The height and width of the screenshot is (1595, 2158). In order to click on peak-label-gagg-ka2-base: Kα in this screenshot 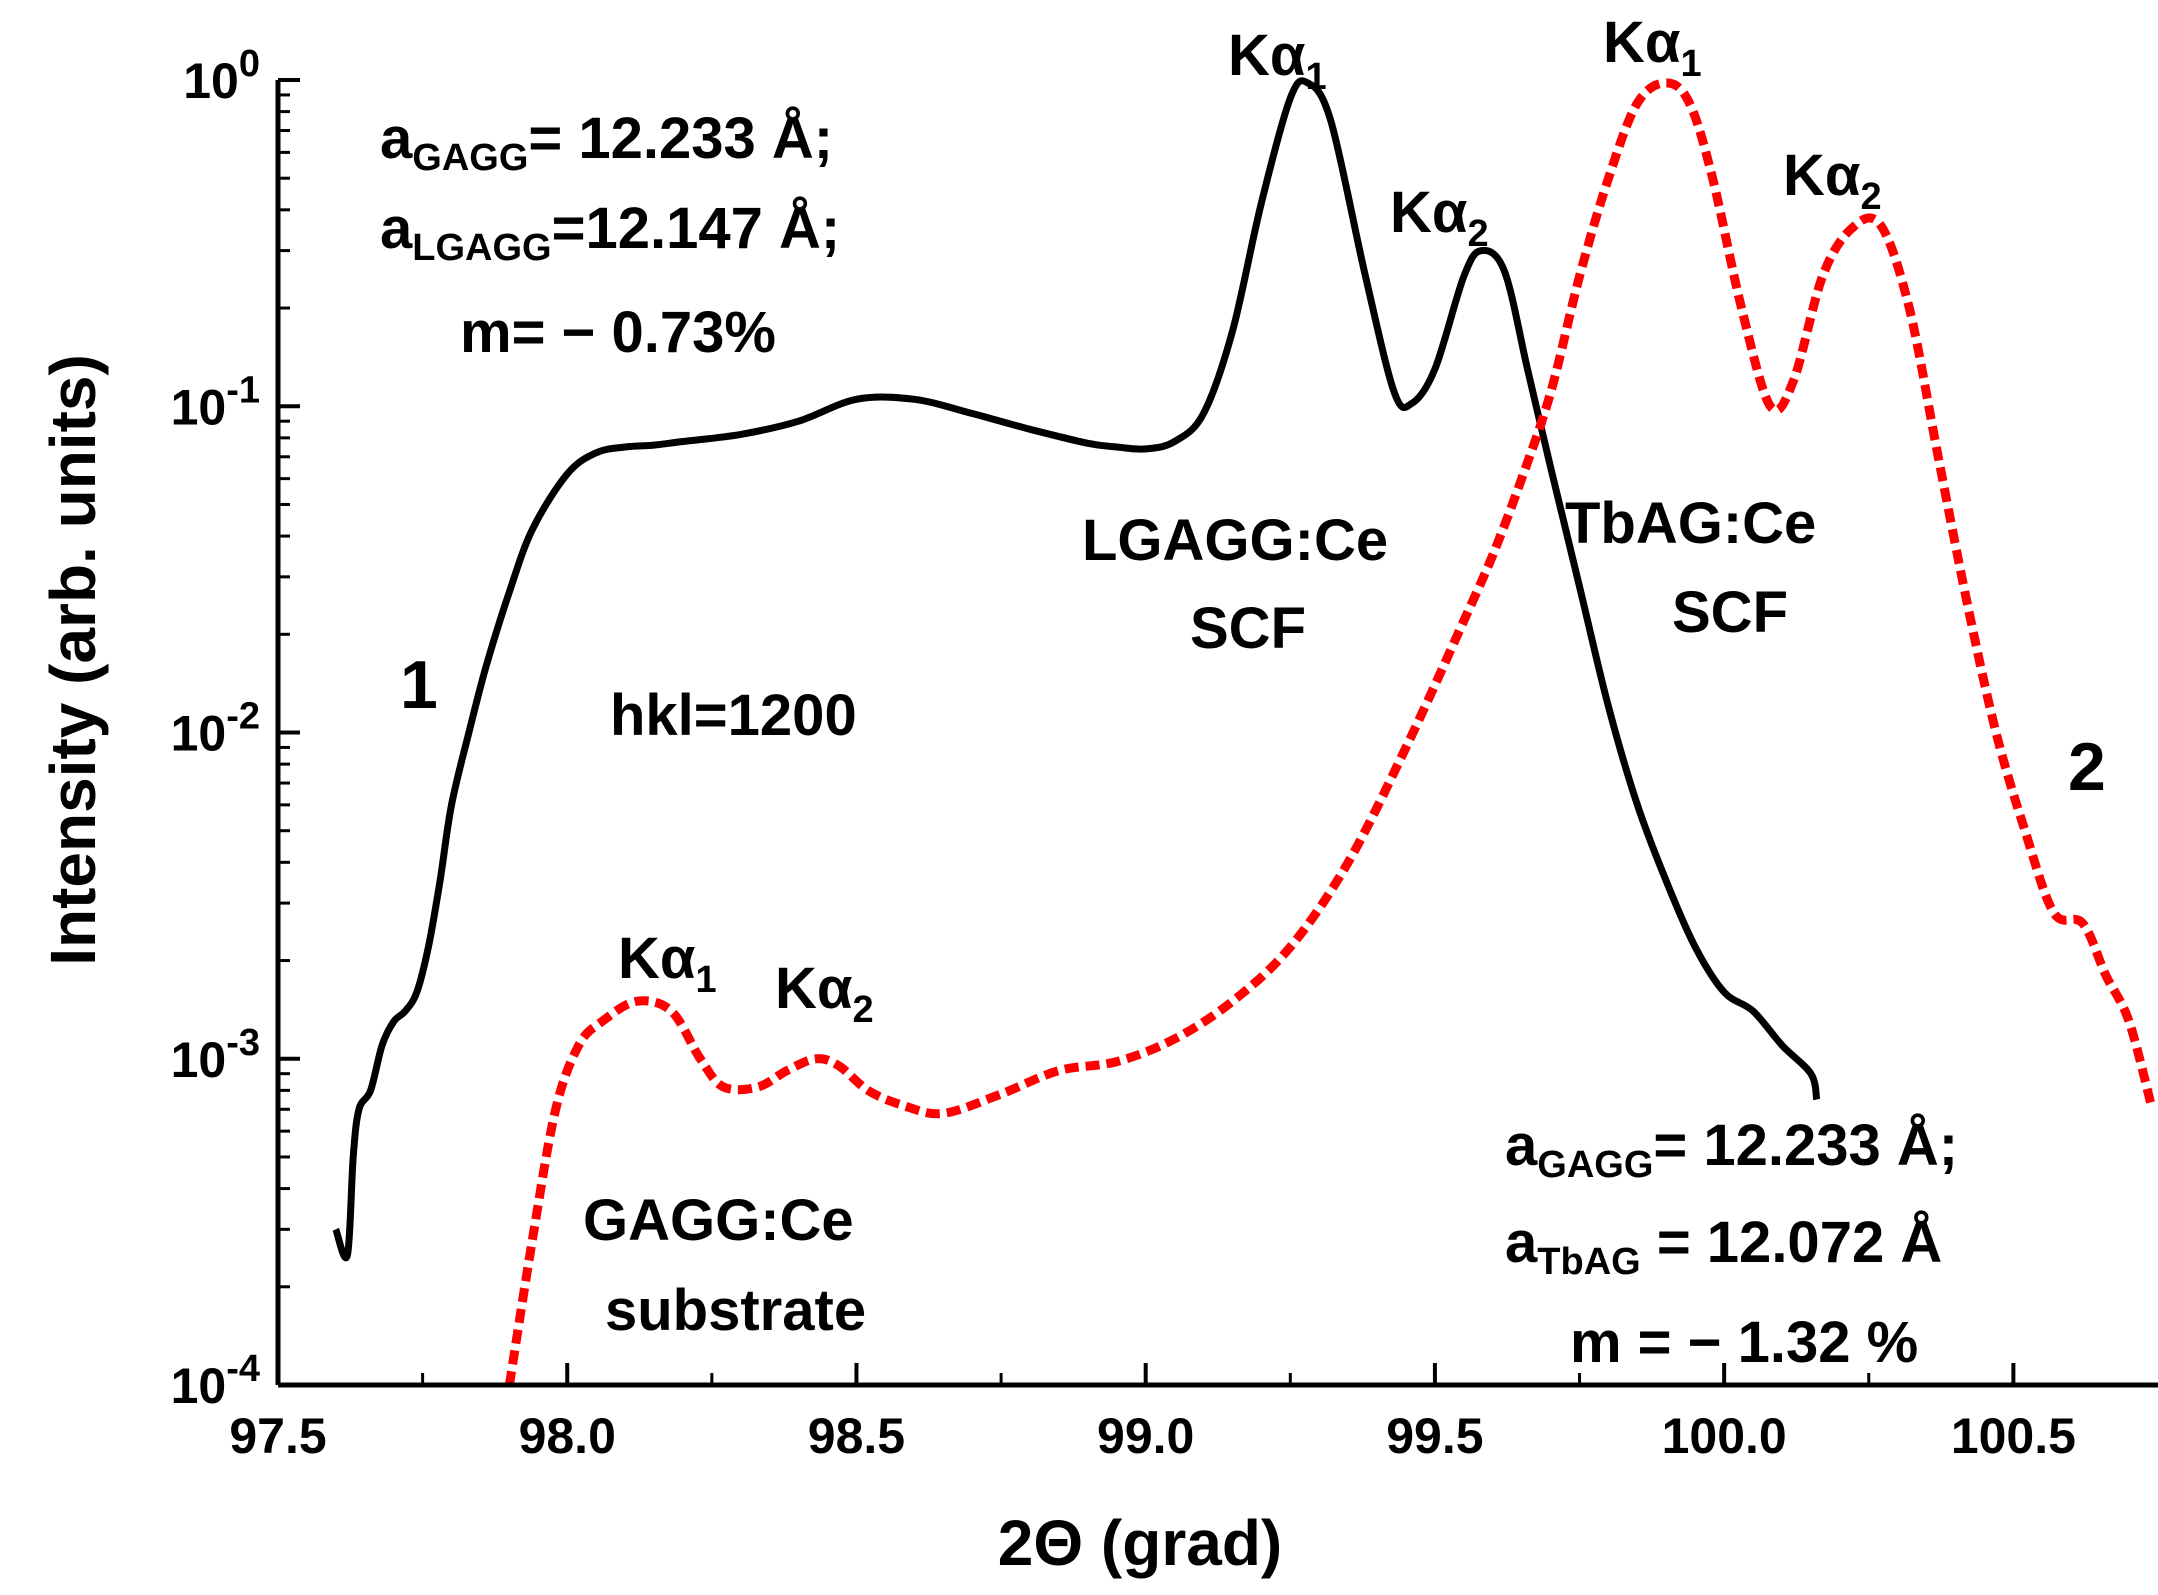, I will do `click(814, 988)`.